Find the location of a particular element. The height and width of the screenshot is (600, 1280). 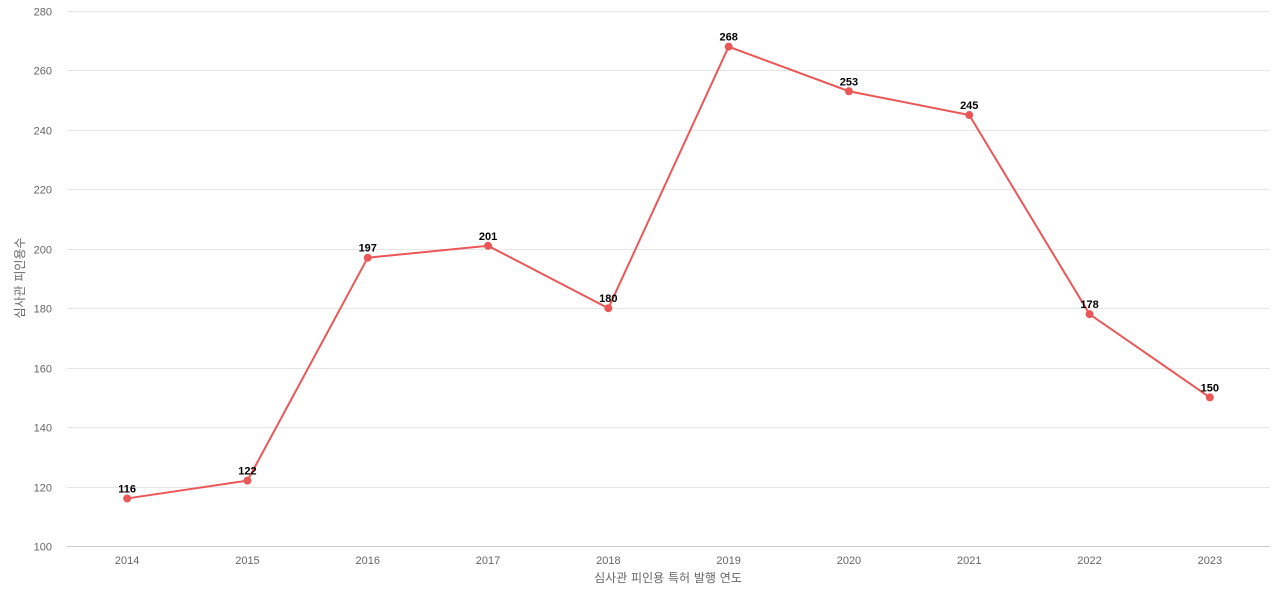

data-label: 197 is located at coordinates (368, 249).